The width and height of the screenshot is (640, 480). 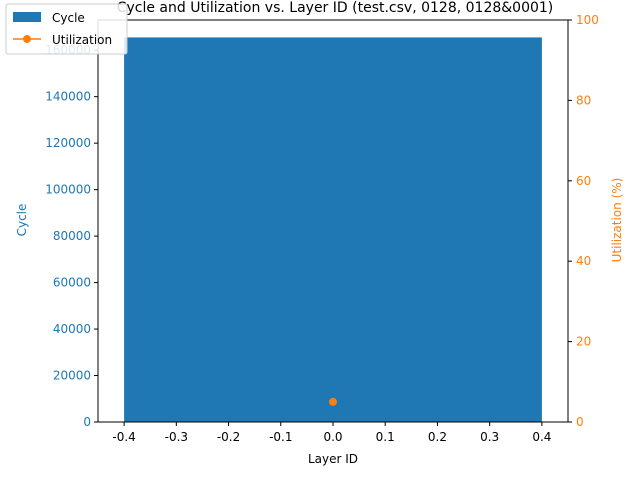 What do you see at coordinates (580, 422) in the screenshot?
I see `y-right-tick-label: 0` at bounding box center [580, 422].